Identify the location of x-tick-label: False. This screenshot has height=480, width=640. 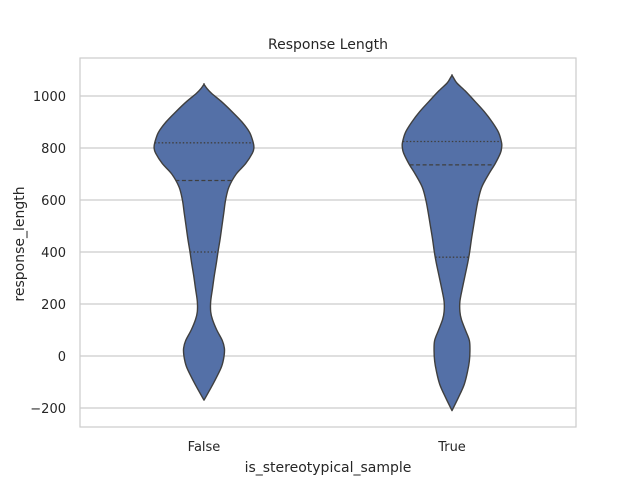
(204, 447).